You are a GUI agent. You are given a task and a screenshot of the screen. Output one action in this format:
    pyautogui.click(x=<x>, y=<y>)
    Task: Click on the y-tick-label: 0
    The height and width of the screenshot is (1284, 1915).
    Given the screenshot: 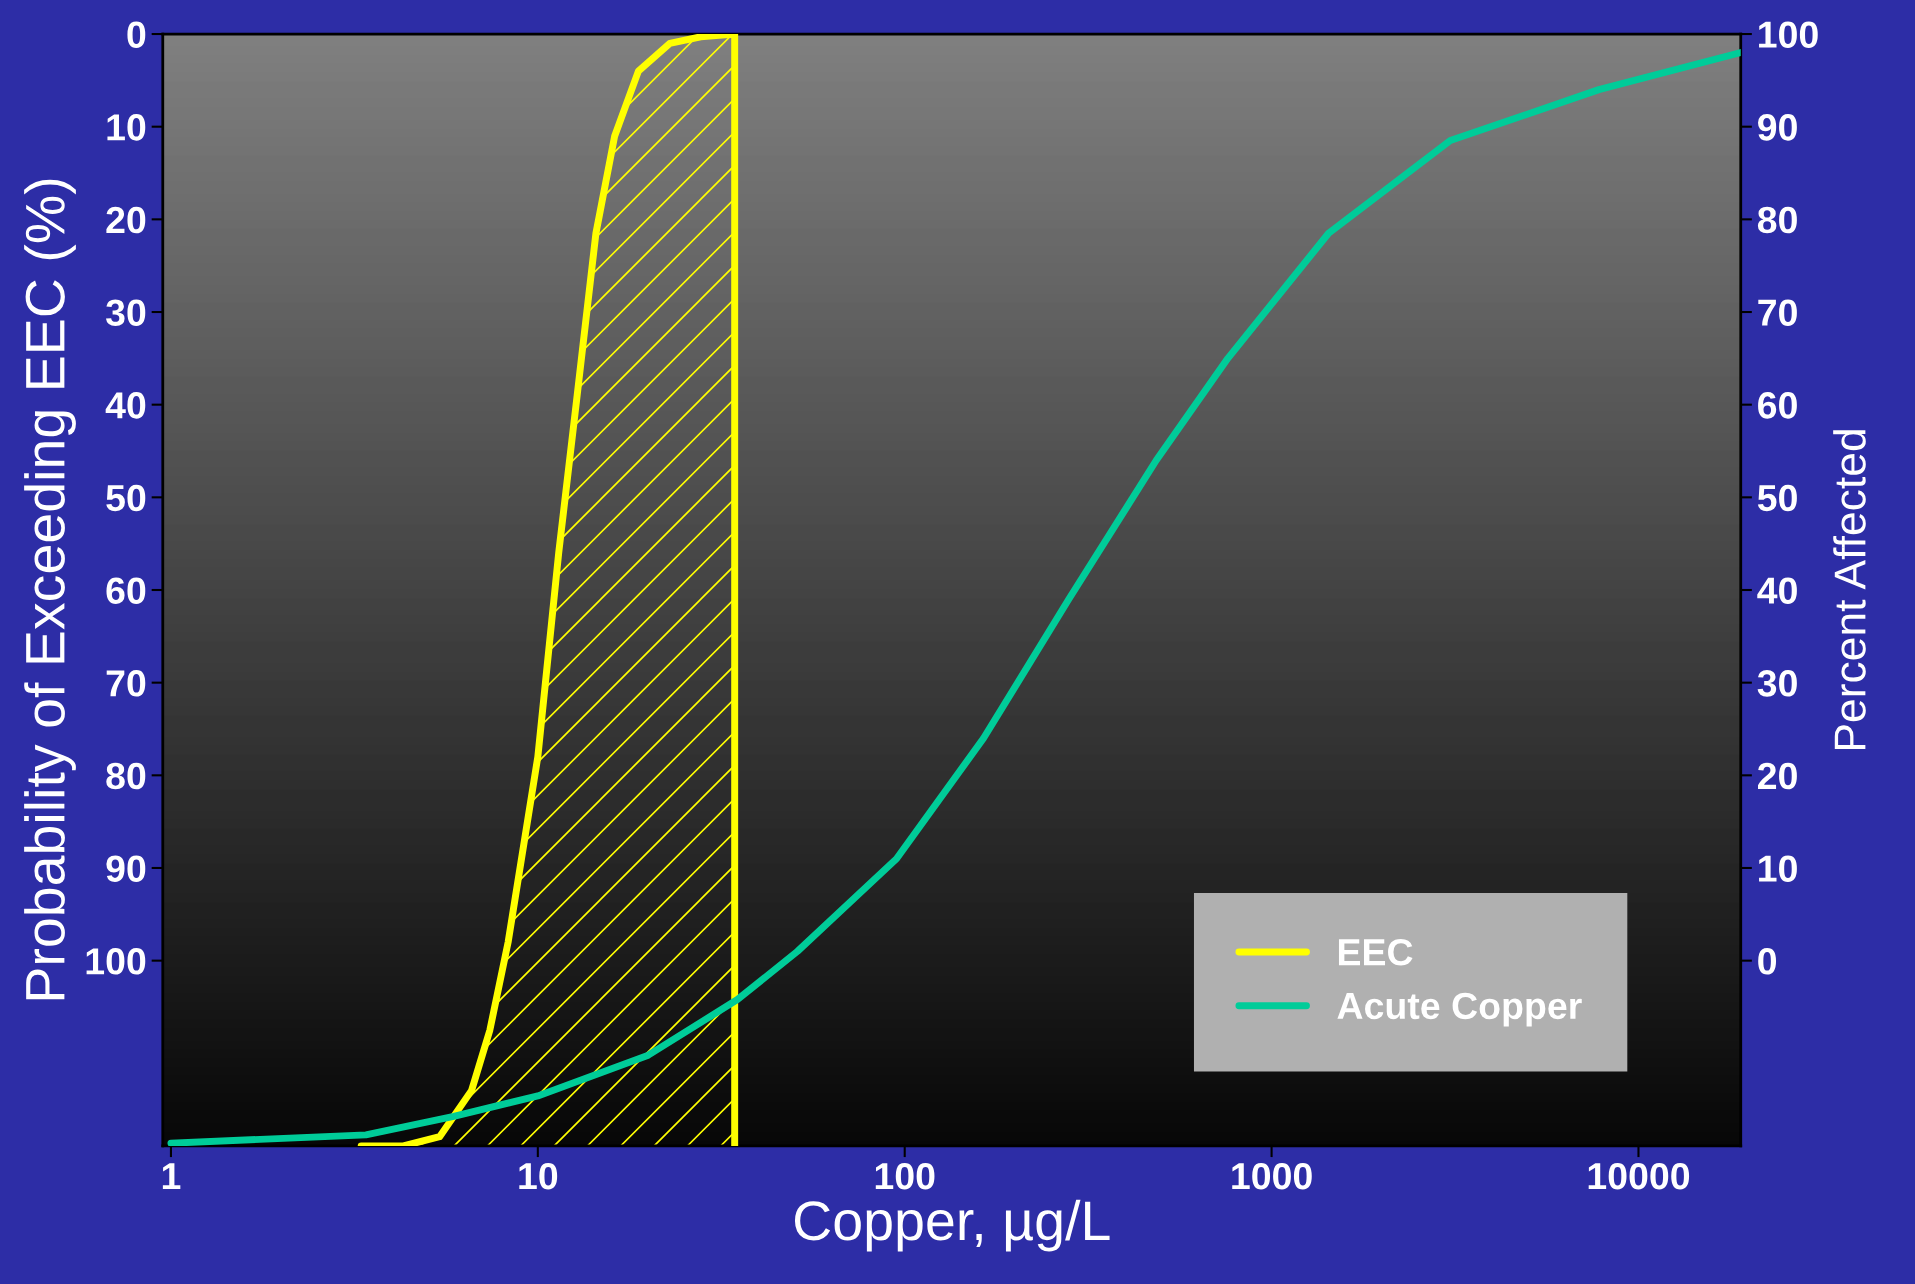 What is the action you would take?
    pyautogui.click(x=136, y=34)
    